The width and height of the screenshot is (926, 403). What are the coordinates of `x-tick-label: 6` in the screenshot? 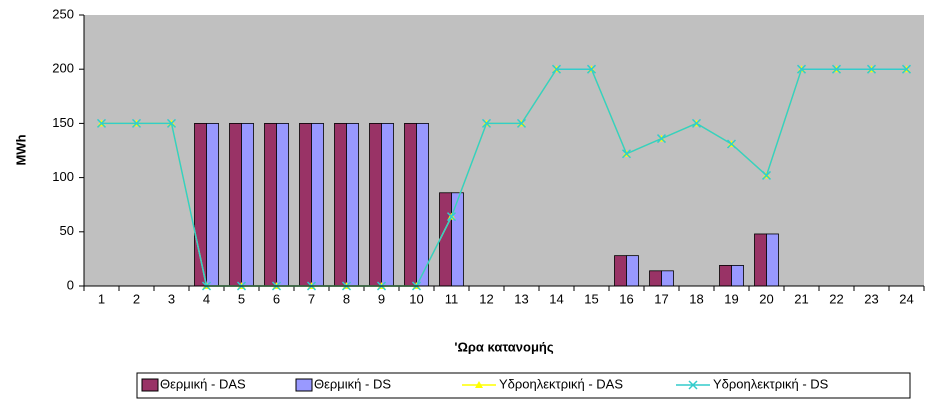 It's located at (276, 298).